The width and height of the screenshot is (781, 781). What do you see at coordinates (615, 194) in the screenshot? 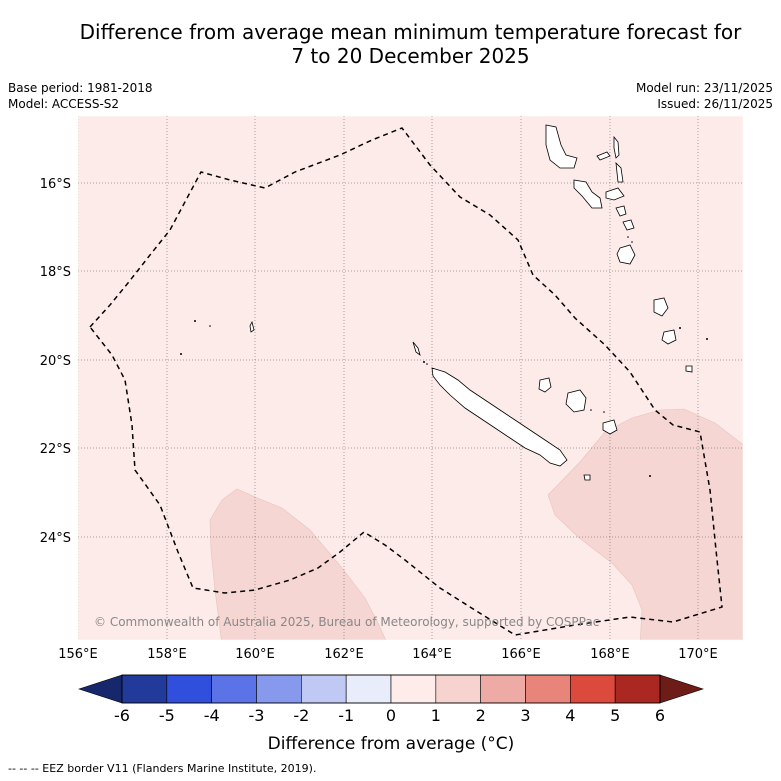
I see `ambrym-island` at bounding box center [615, 194].